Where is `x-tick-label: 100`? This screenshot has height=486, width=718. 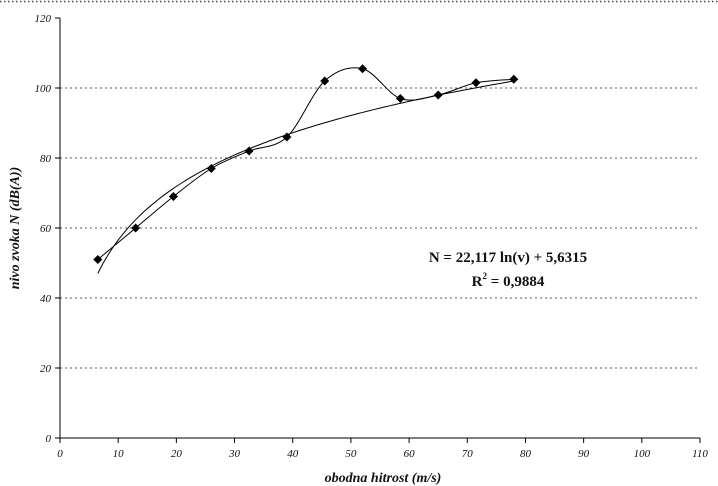 x-tick-label: 100 is located at coordinates (642, 454).